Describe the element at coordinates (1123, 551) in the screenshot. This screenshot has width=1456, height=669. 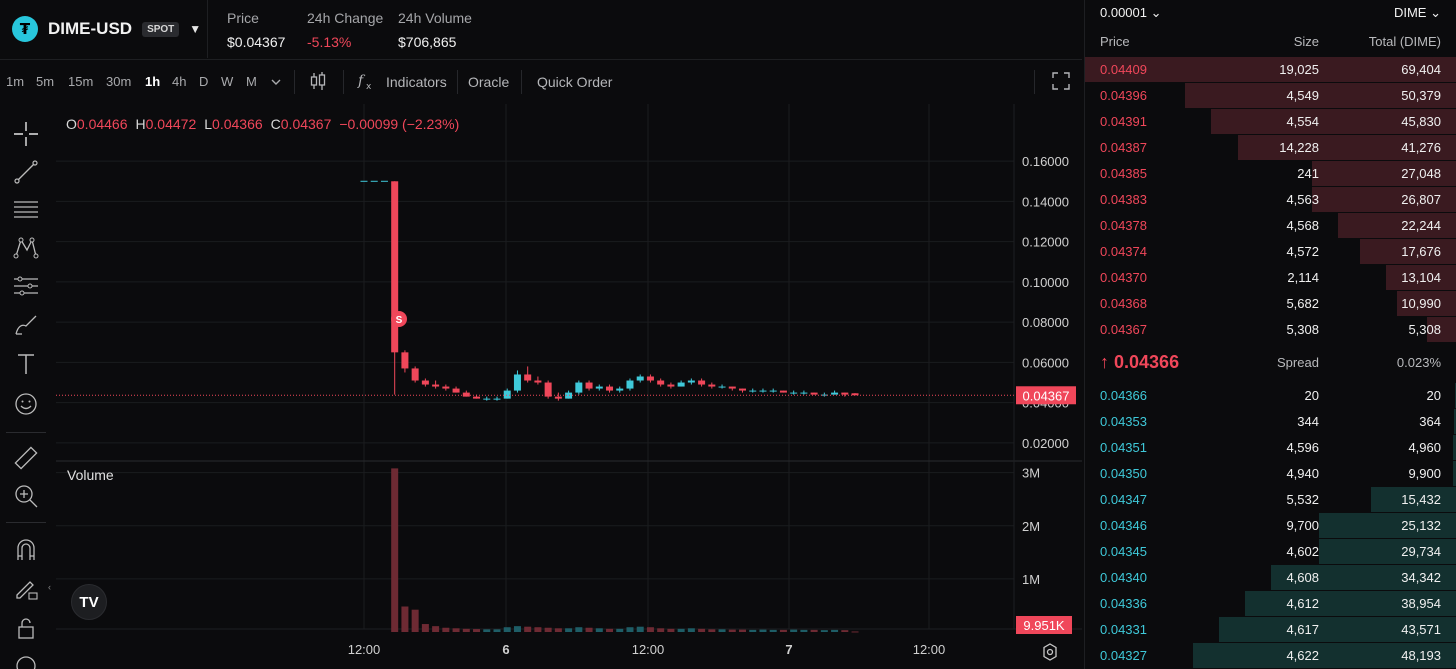
I see `bid-price: 0.04345` at that location.